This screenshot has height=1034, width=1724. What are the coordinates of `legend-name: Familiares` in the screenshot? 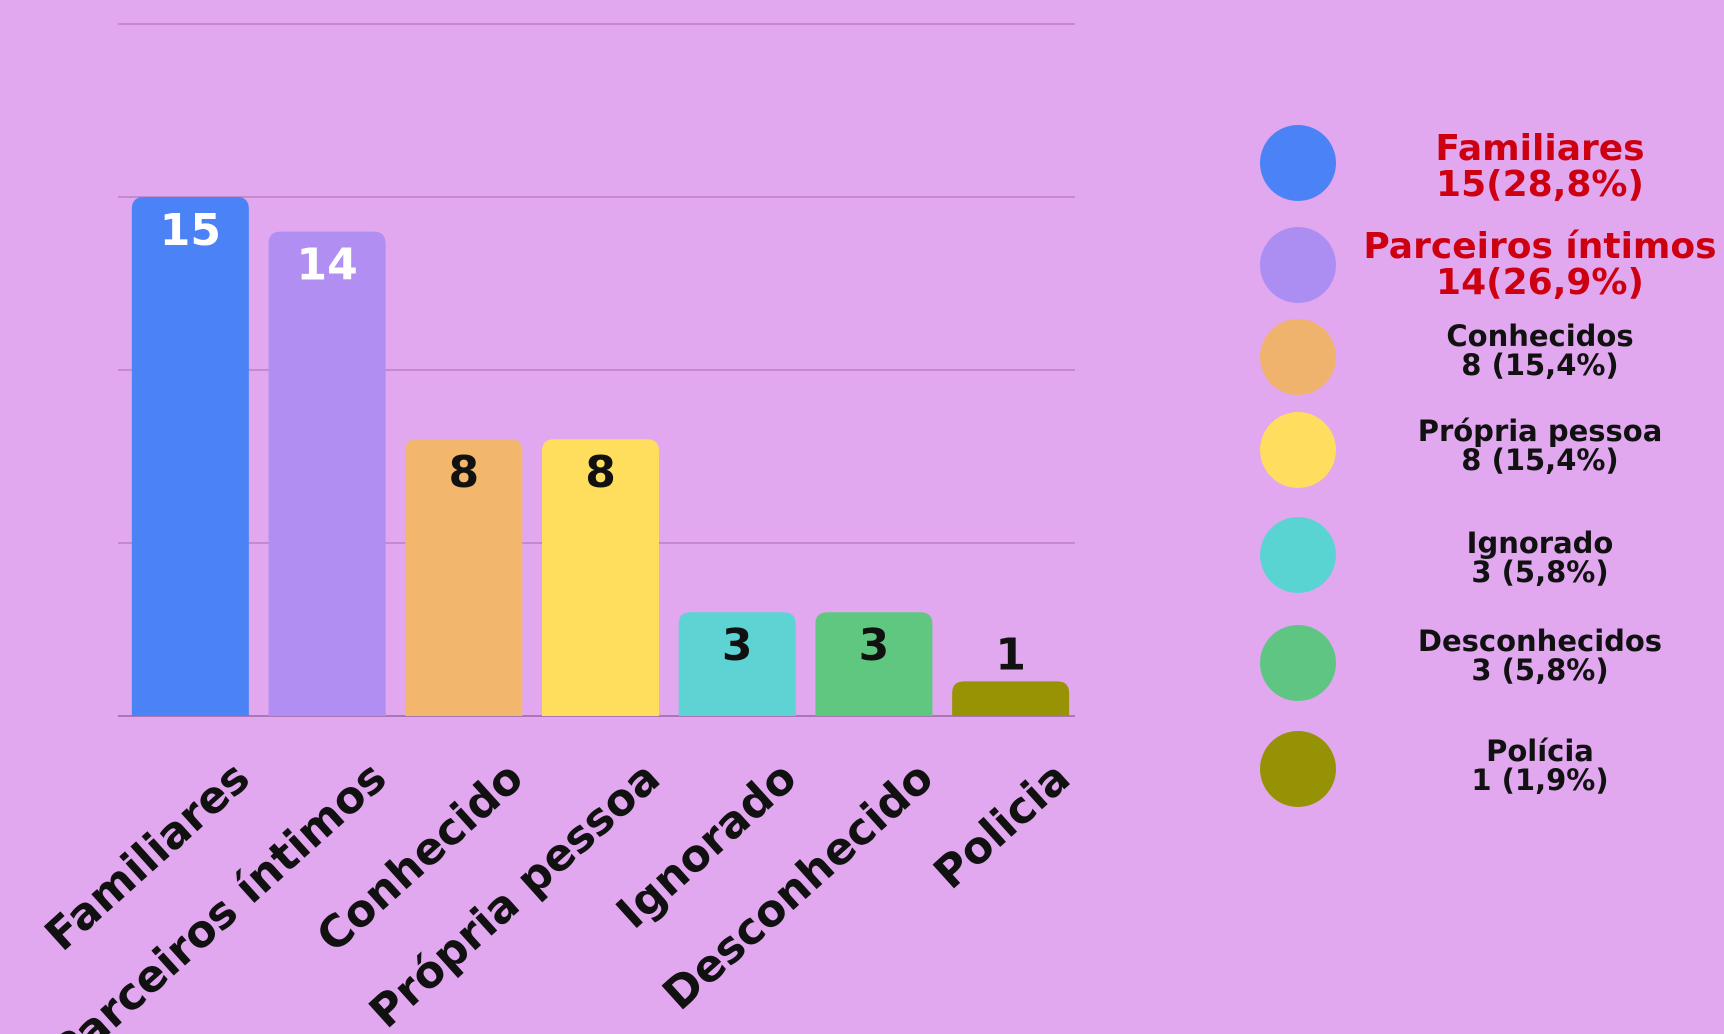 It's located at (1540, 148).